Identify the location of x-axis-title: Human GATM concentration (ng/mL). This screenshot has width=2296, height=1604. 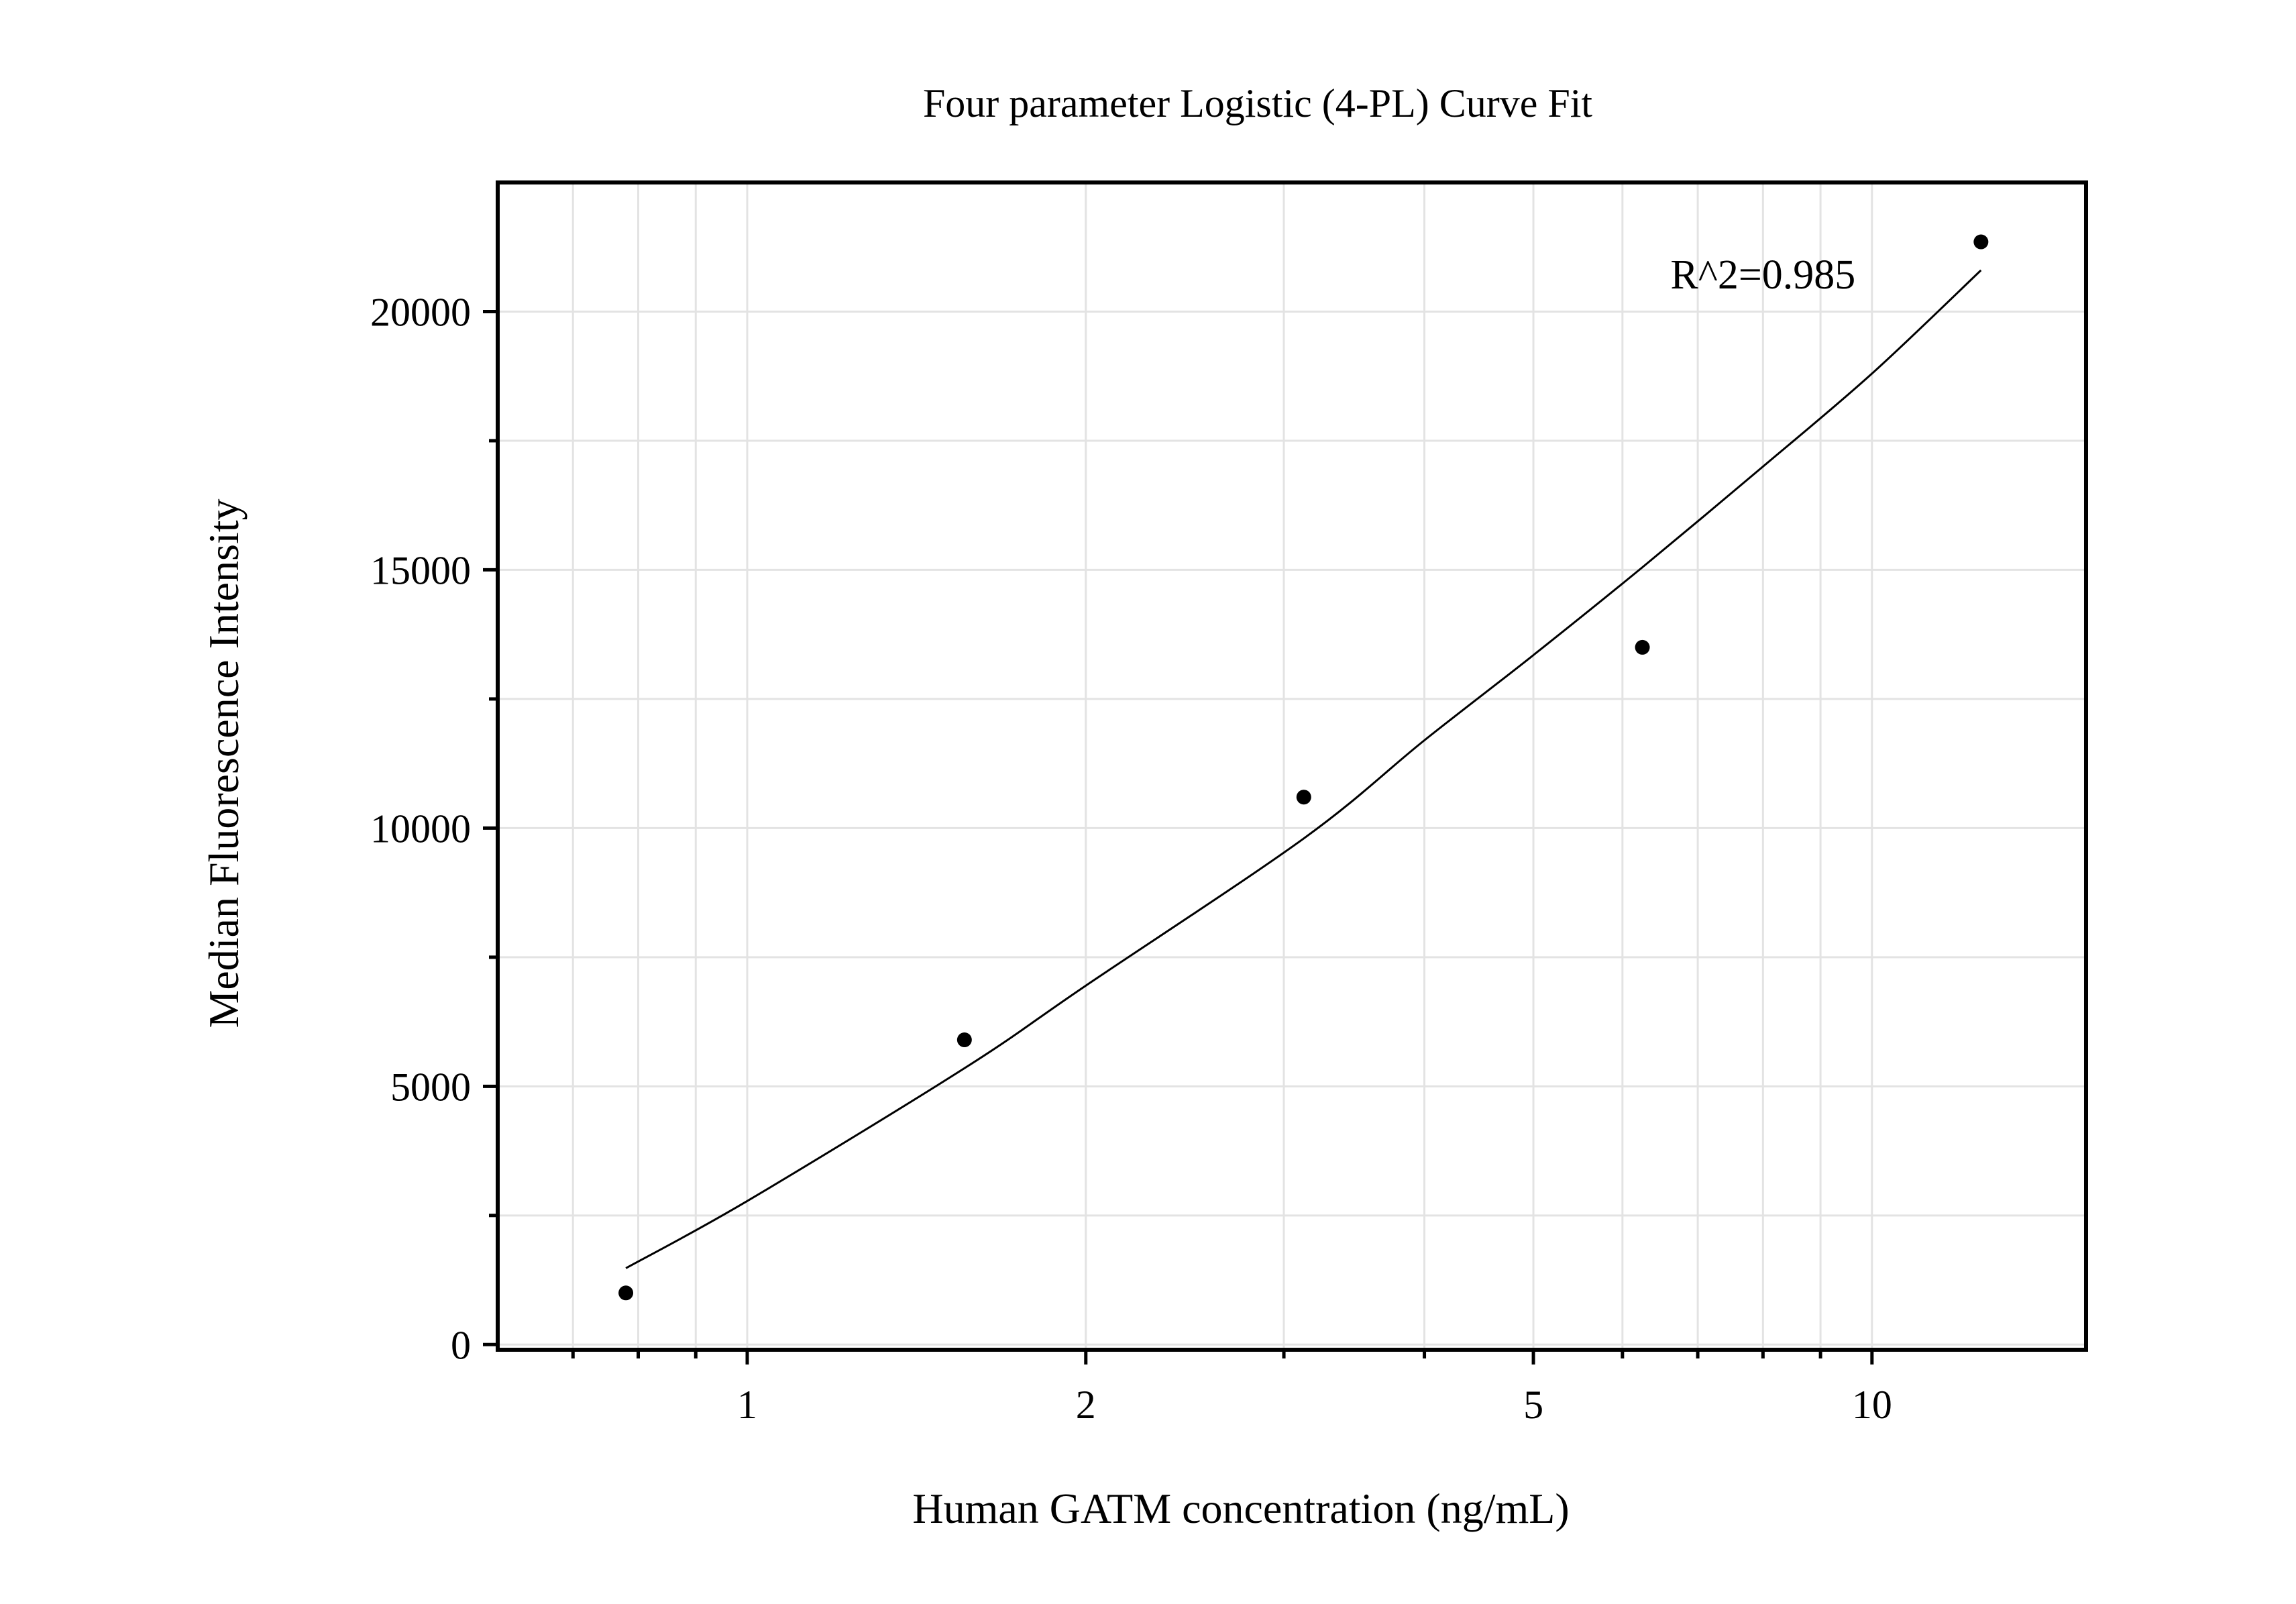
(1240, 1508).